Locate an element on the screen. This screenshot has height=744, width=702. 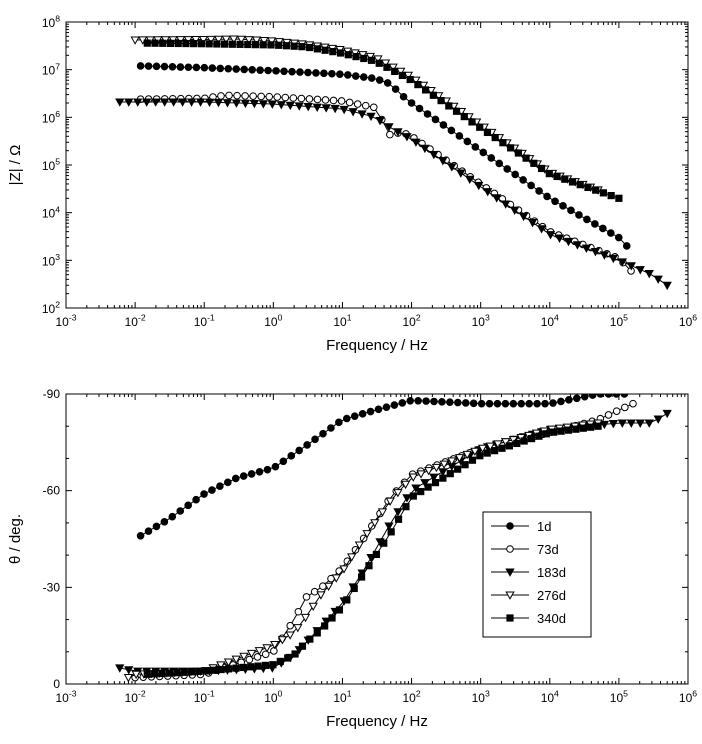
legend-item-276d: 276d is located at coordinates (528, 595).